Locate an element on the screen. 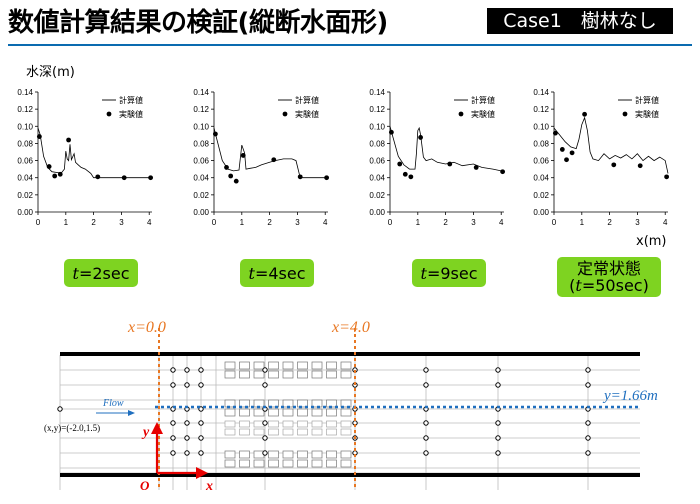 The image size is (700, 504). y-arrow-head is located at coordinates (157, 428).